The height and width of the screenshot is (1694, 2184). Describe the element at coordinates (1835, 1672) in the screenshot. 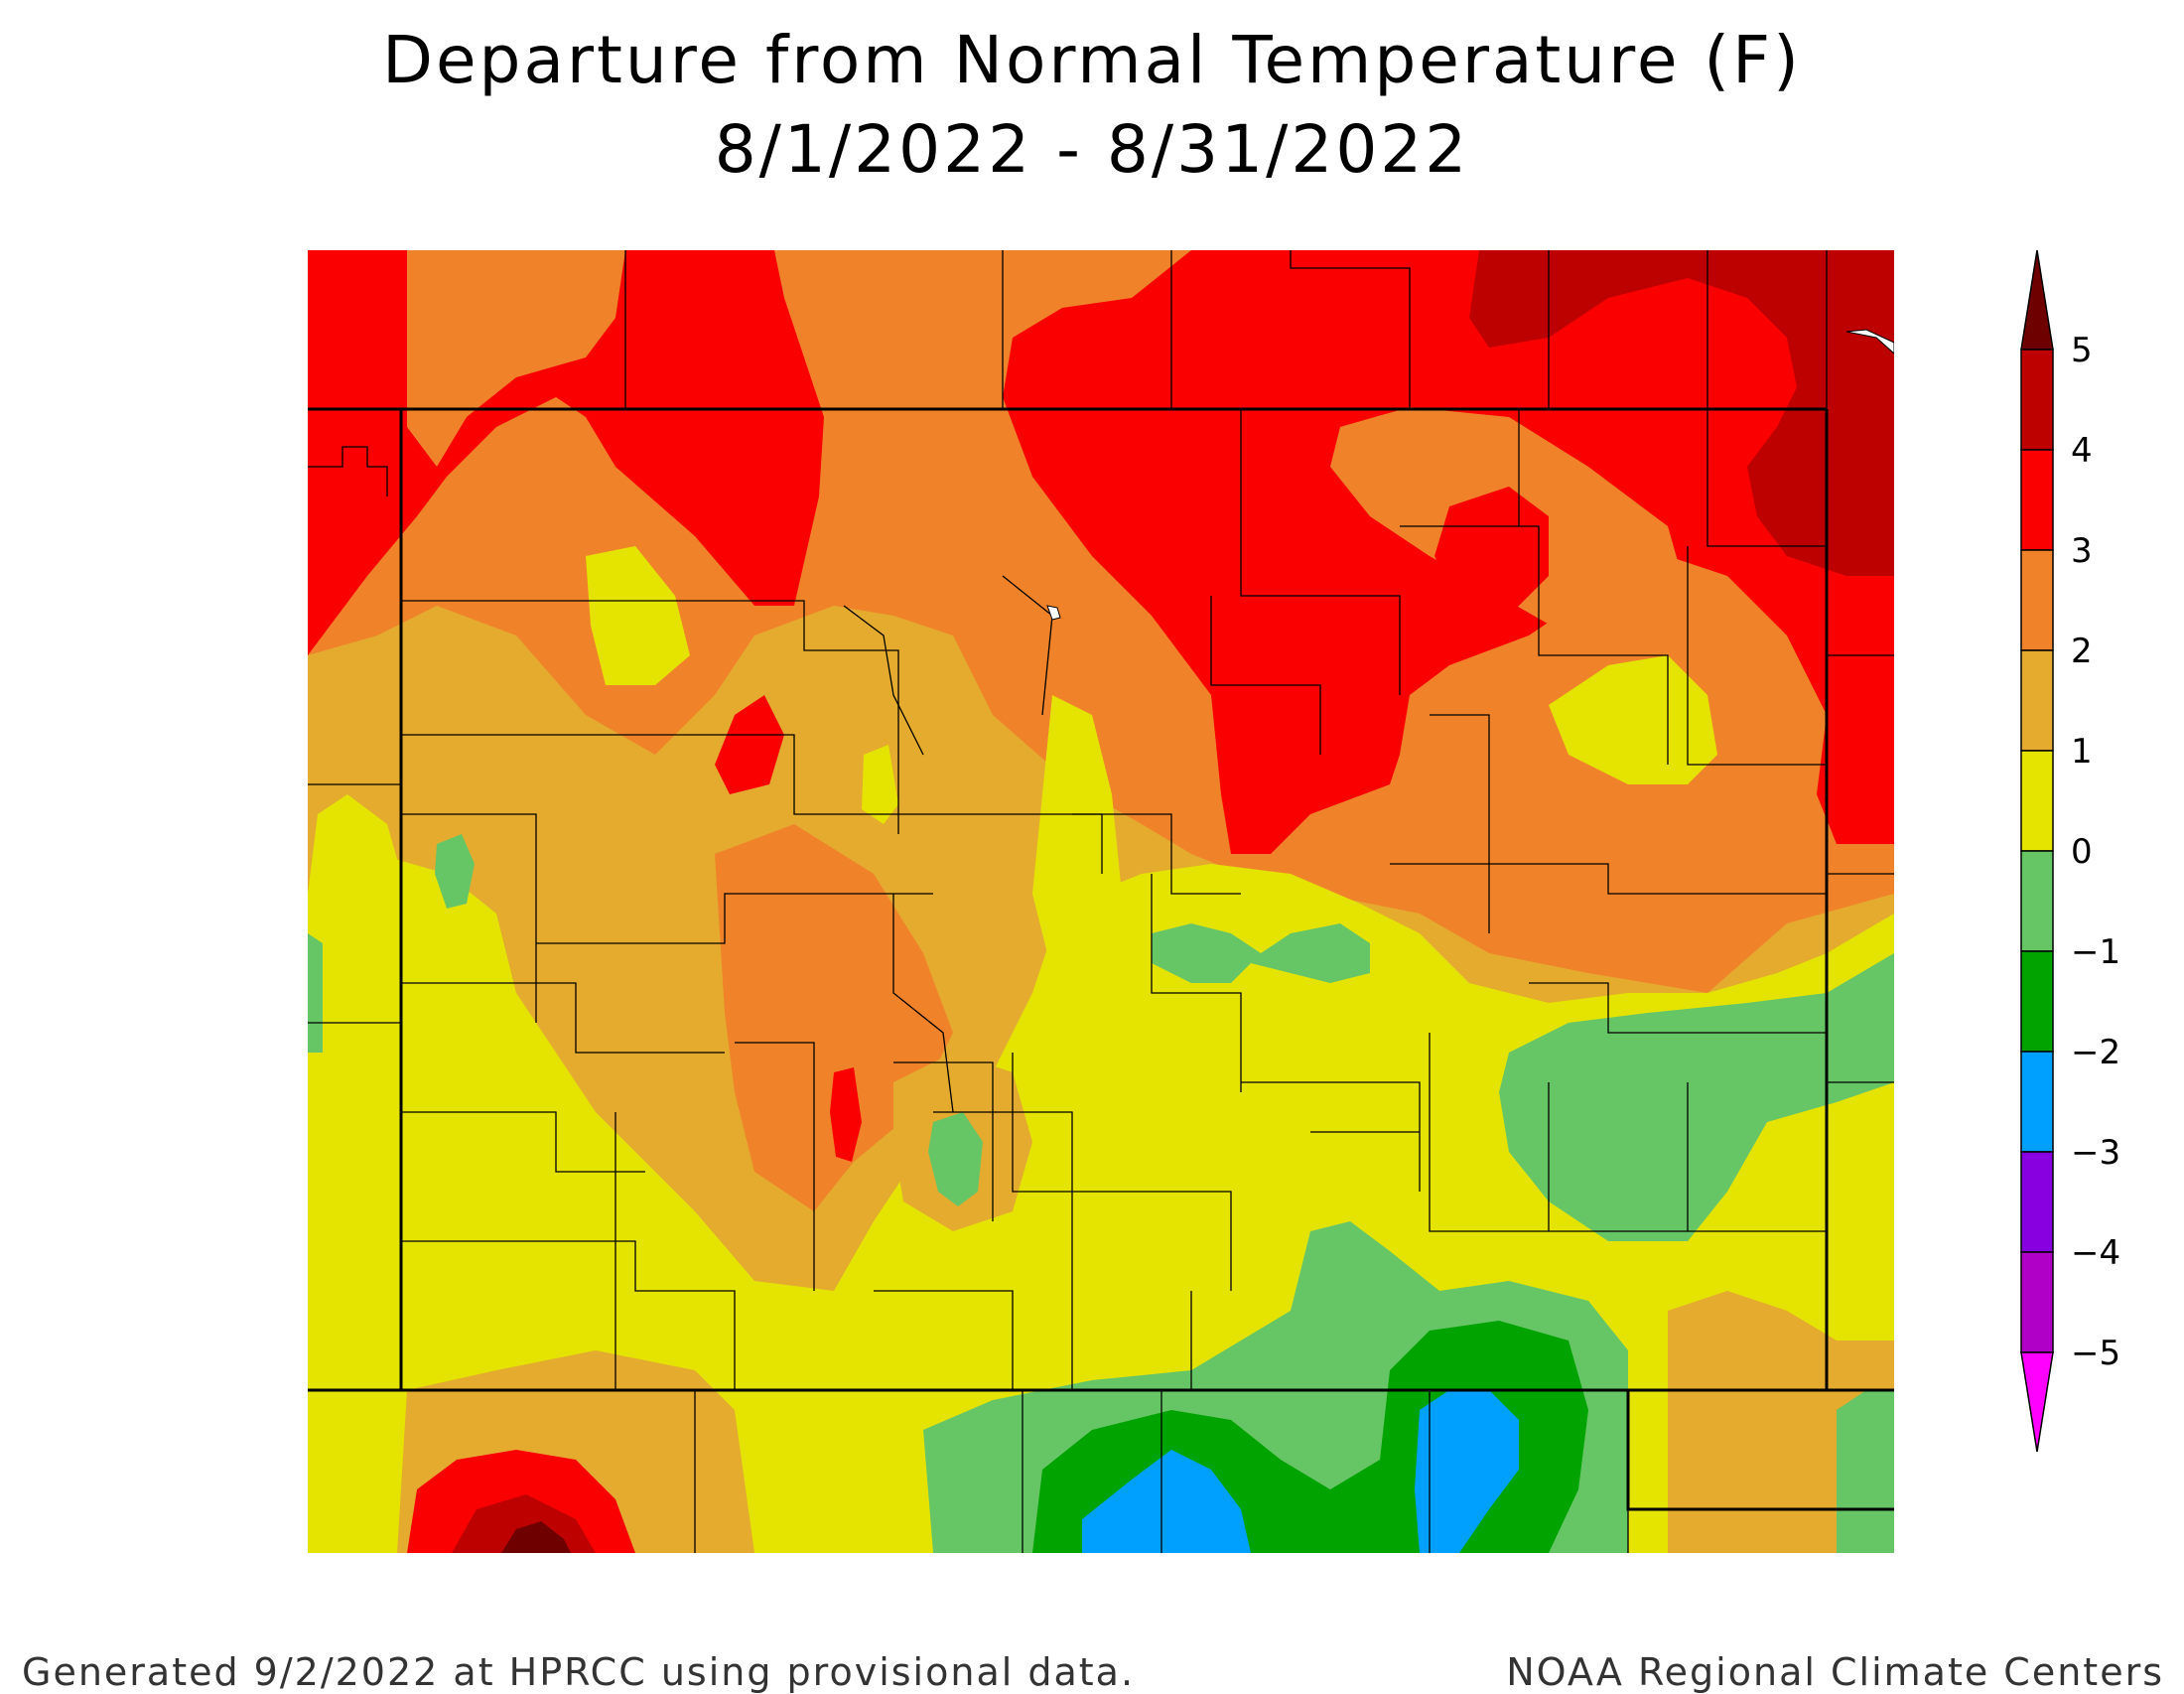

I see `footer-credit: NOAA Regional Climate Centers` at that location.